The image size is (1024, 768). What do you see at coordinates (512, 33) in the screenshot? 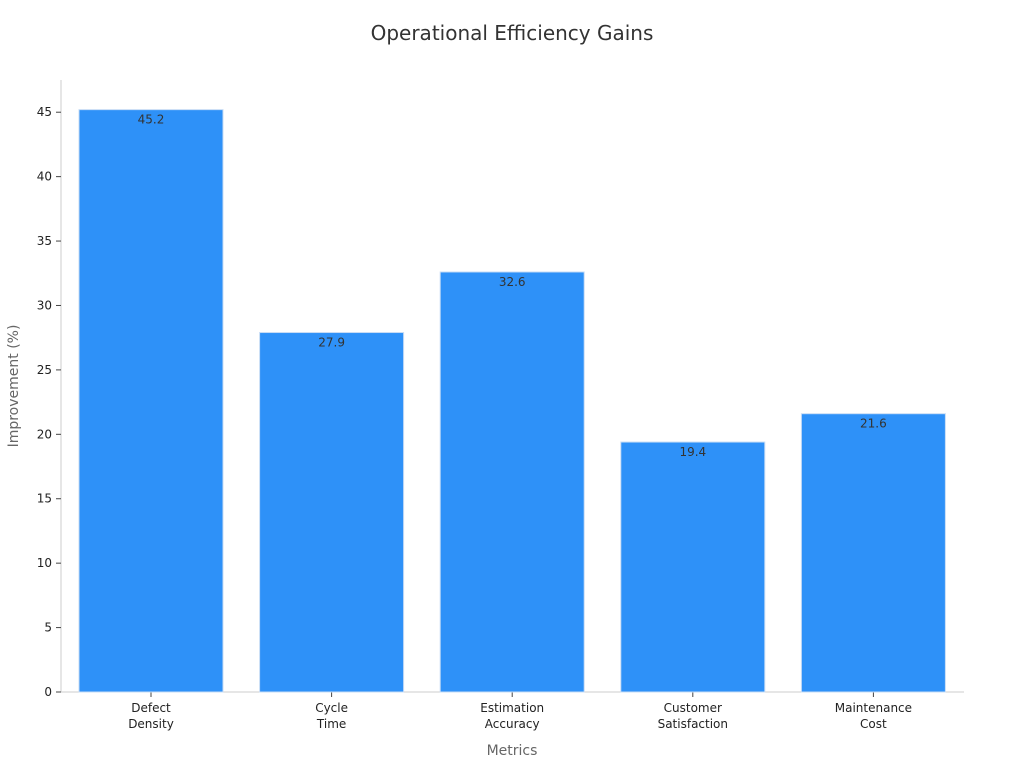
I see `chart-title: Operational Efficiency Gains` at bounding box center [512, 33].